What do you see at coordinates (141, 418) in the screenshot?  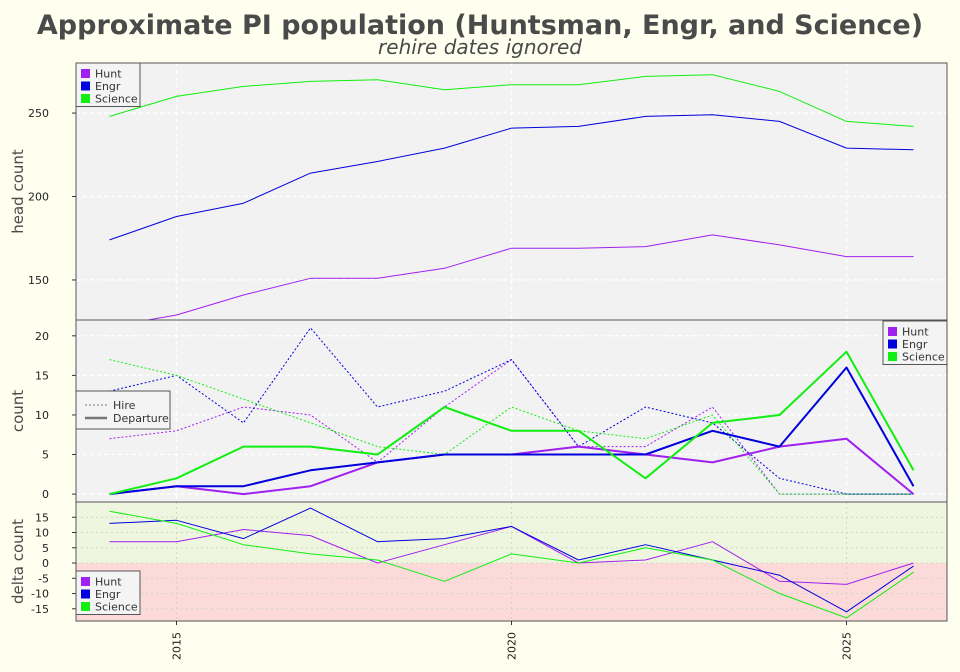 I see `legend-label-departure: Departure` at bounding box center [141, 418].